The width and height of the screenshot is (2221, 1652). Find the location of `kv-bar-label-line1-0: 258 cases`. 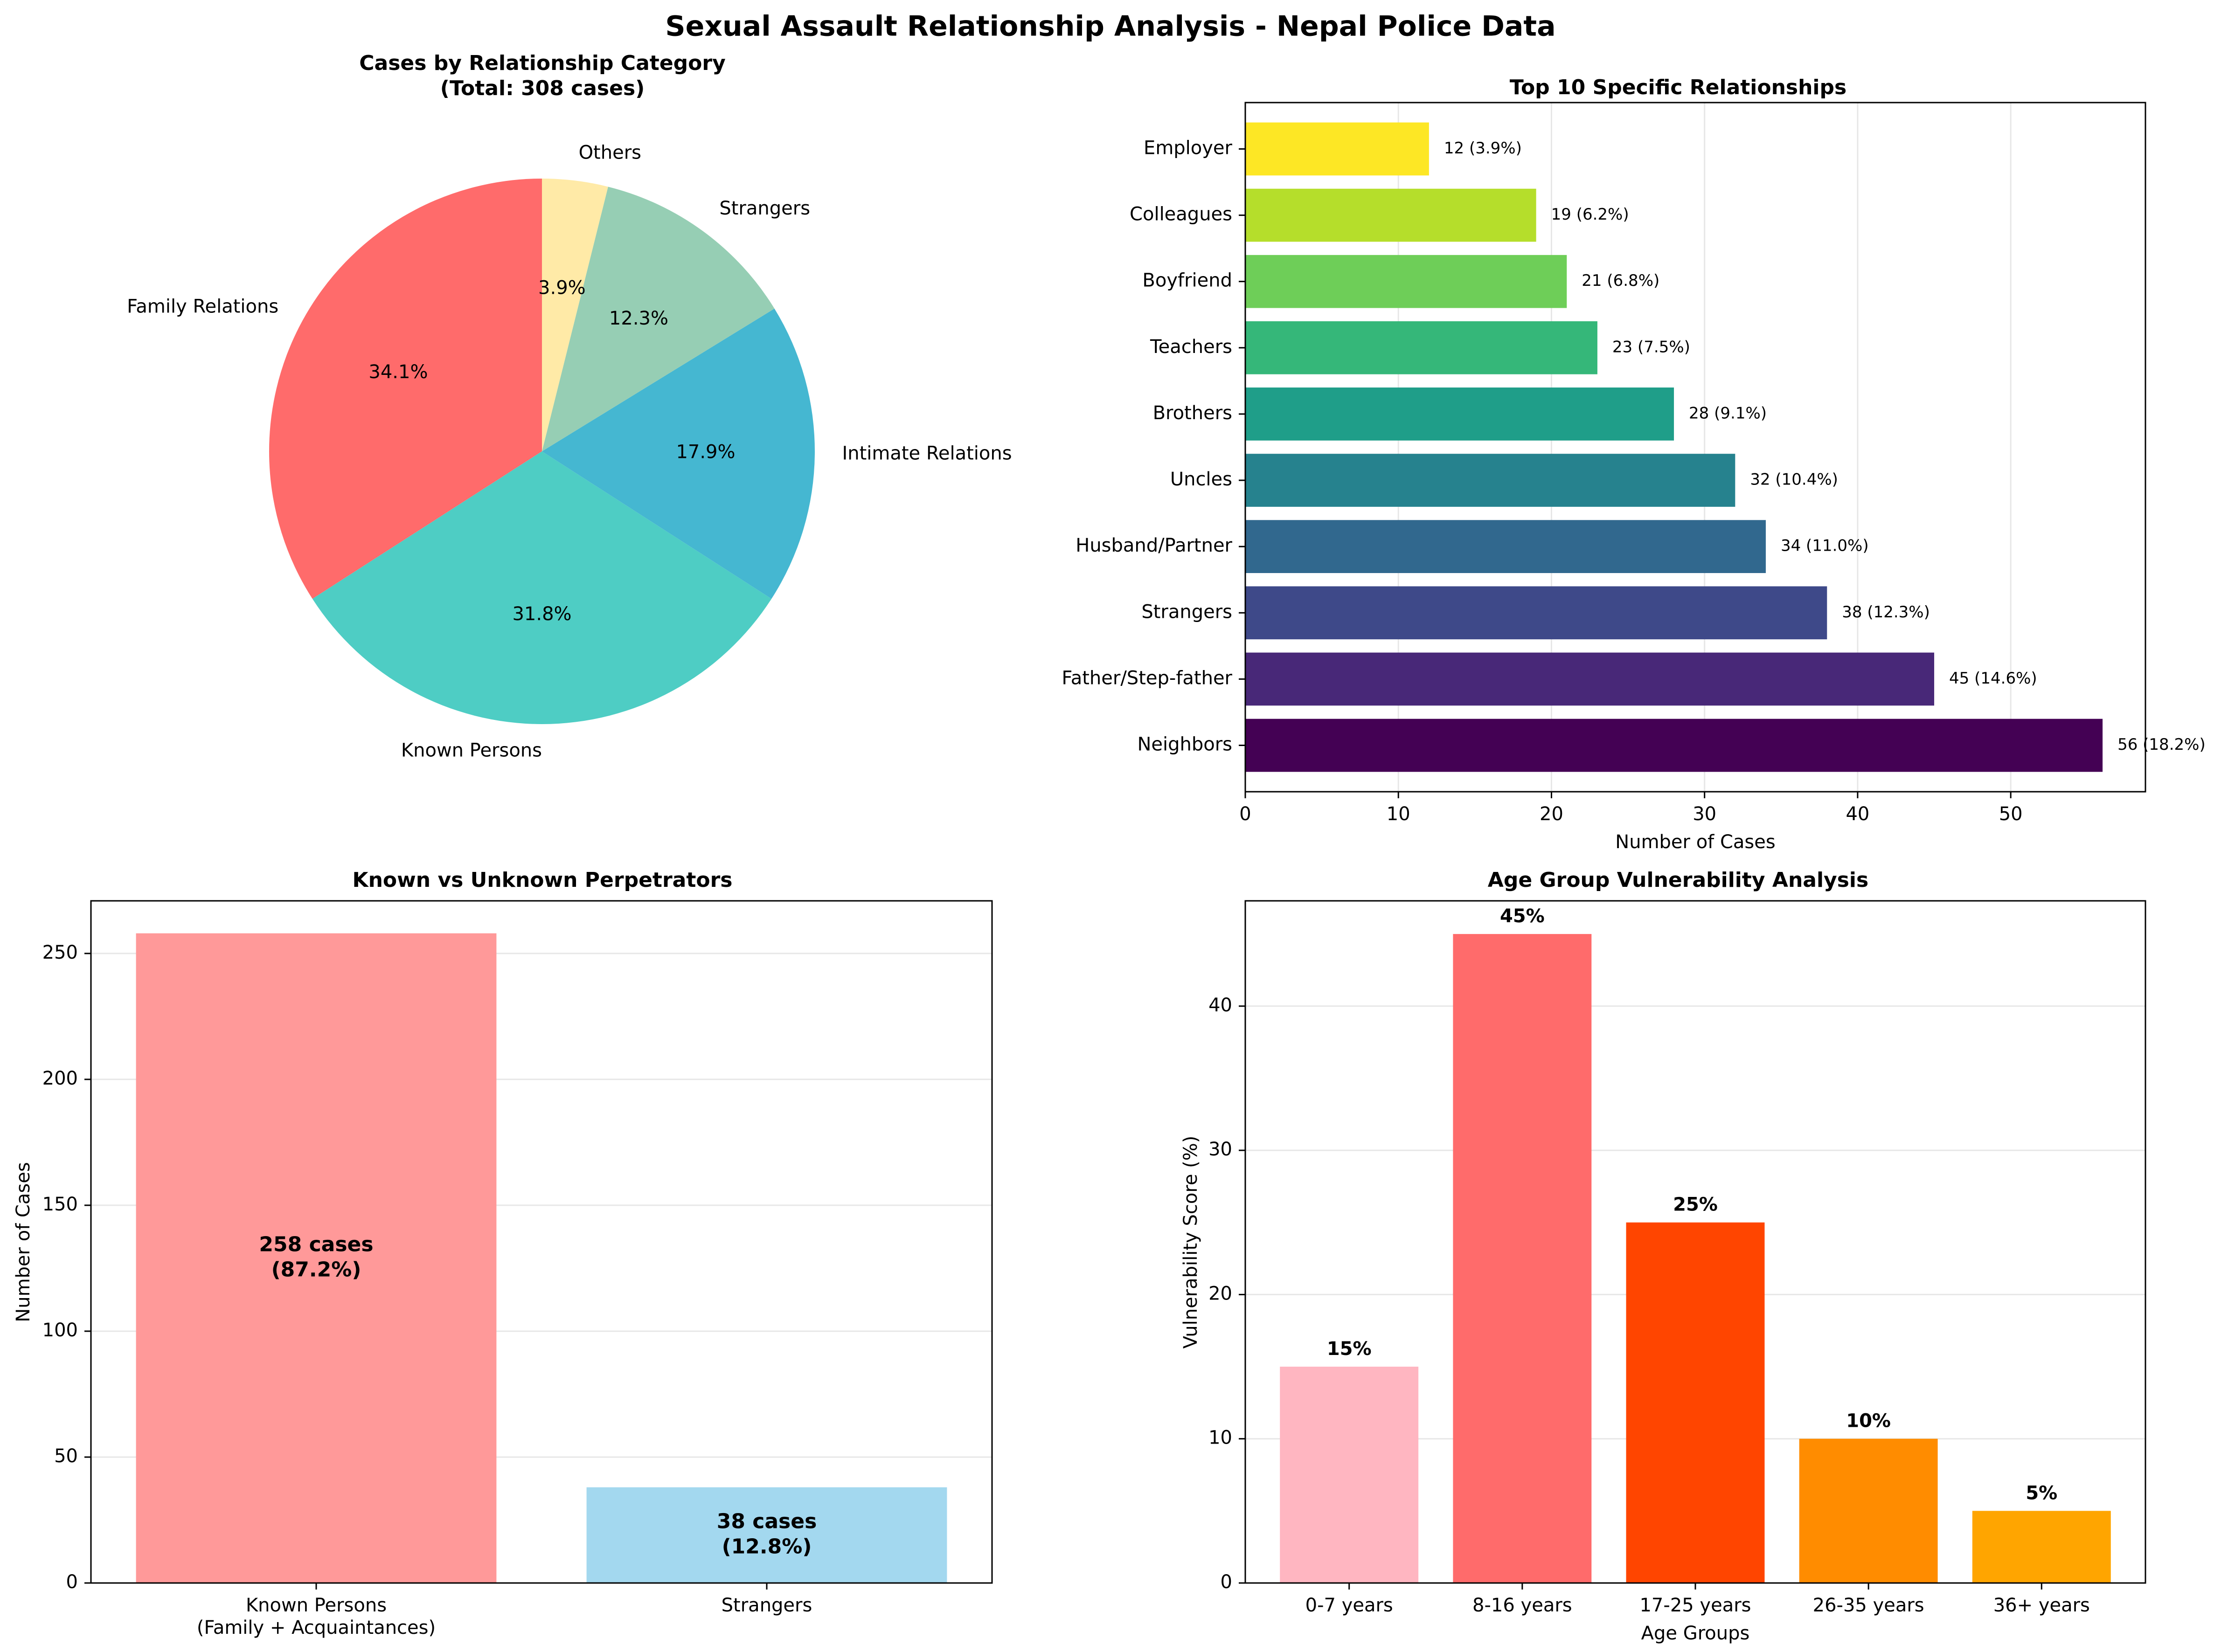

kv-bar-label-line1-0: 258 cases is located at coordinates (316, 1244).